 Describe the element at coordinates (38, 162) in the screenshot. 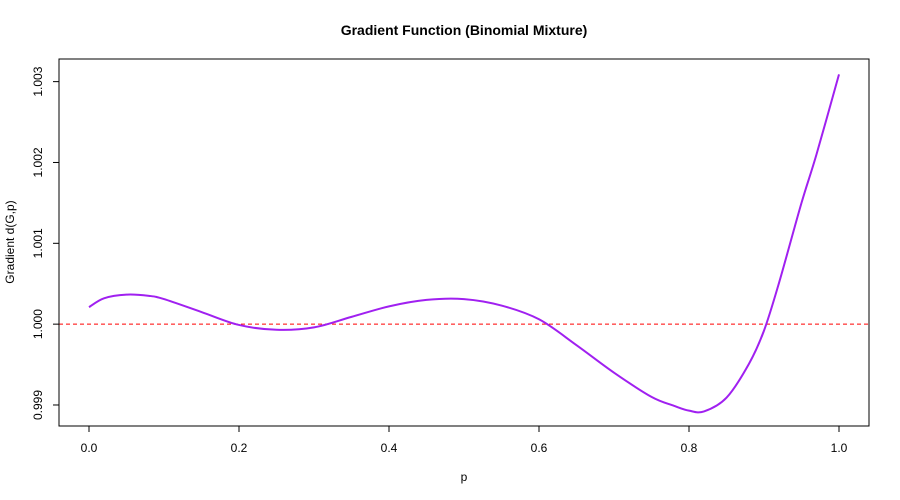

I see `y-tick-label: 1.002` at that location.